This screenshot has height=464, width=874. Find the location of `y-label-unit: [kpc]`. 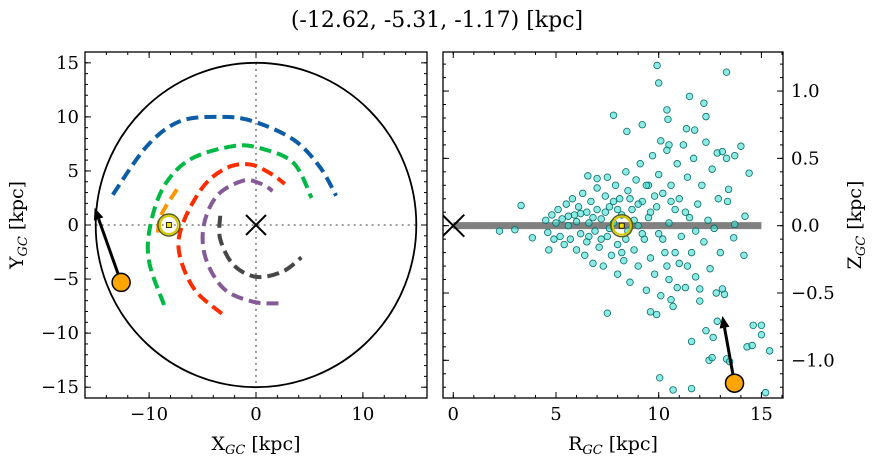

y-label-unit: [kpc] is located at coordinates (17, 208).